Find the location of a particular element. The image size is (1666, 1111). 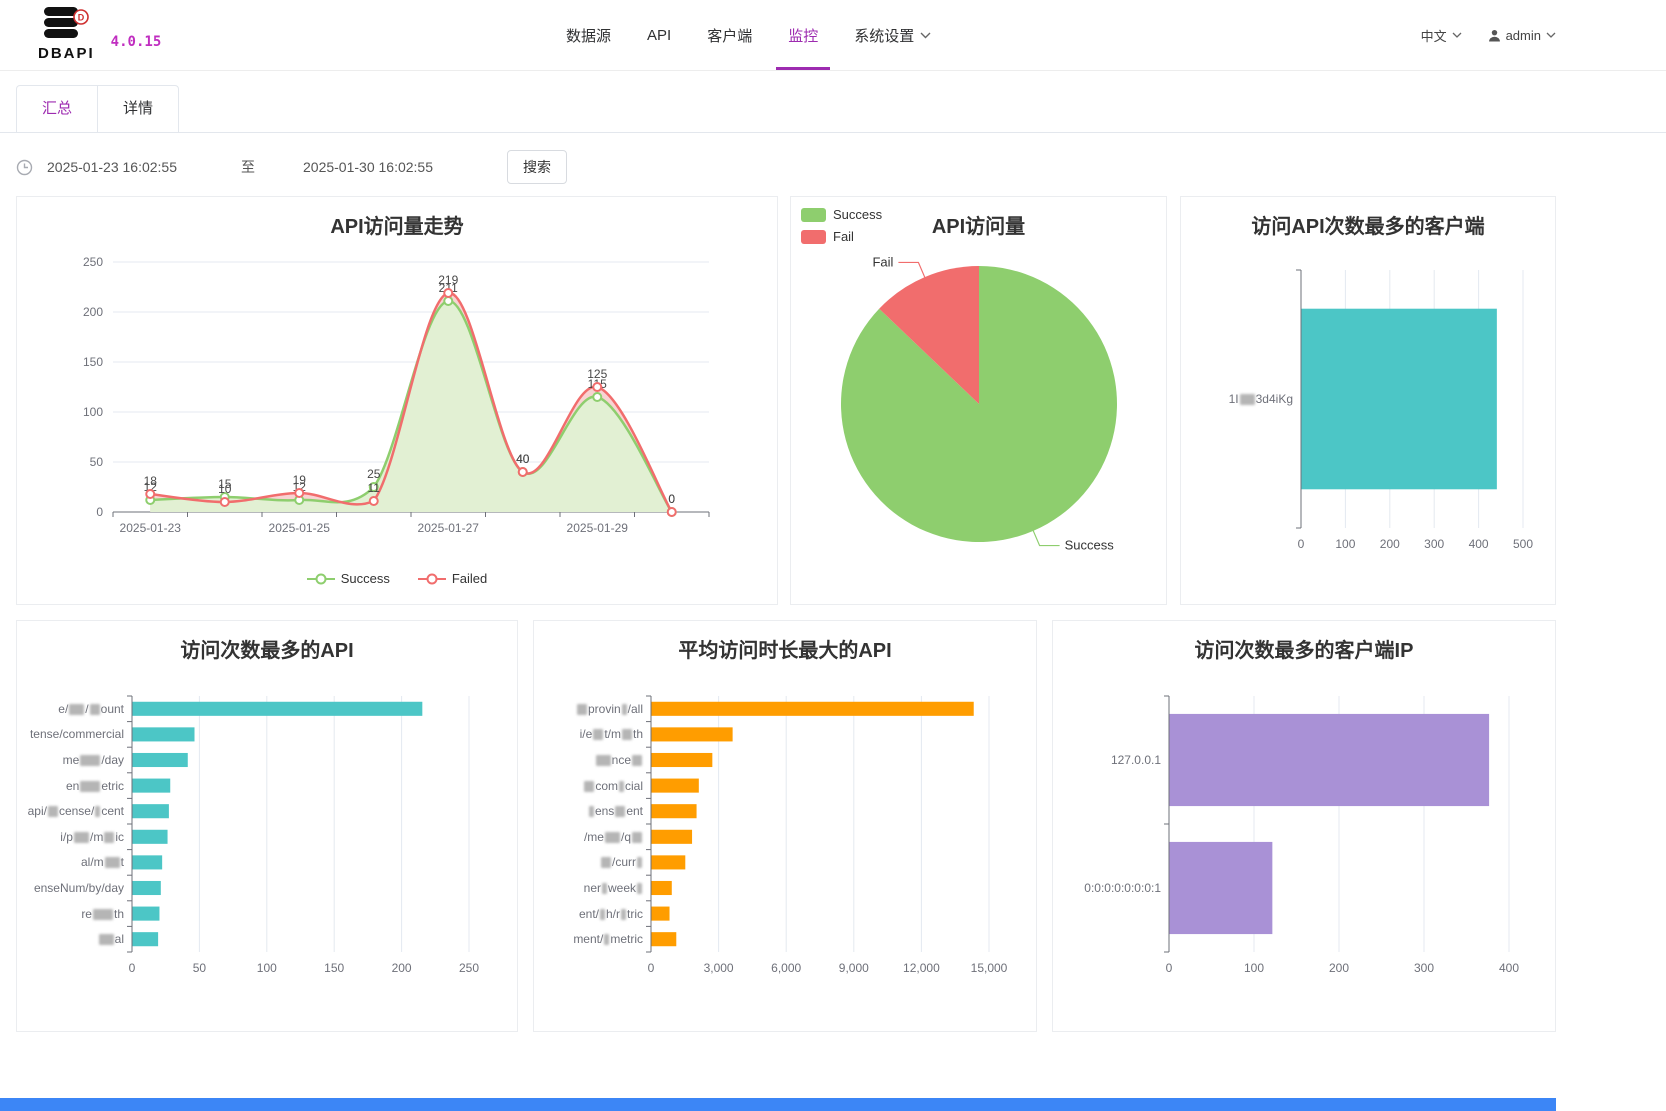

category-label: i/pxxx/mxxic is located at coordinates (92, 836).